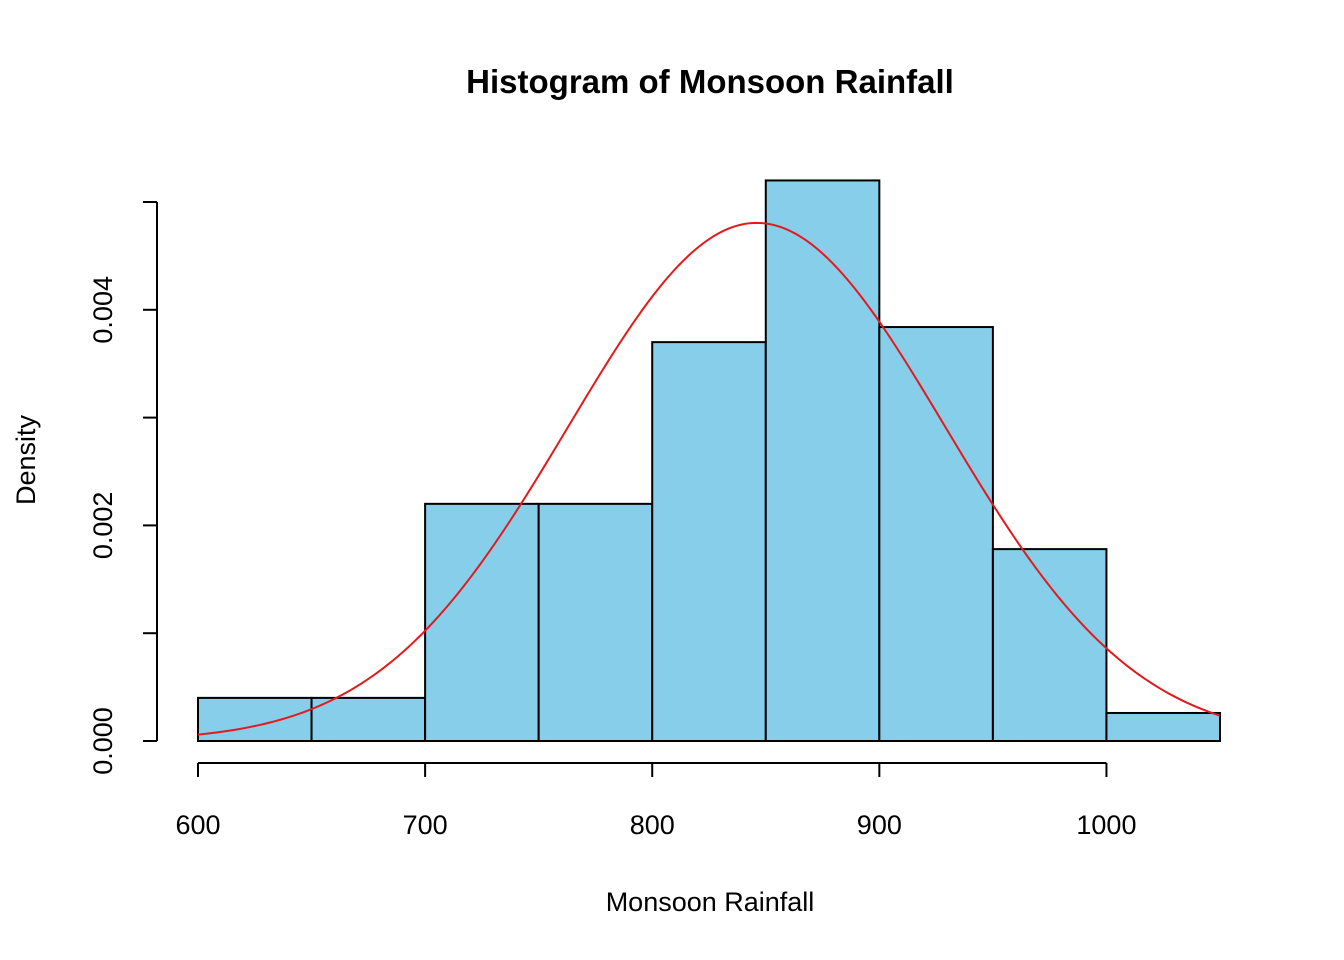 The height and width of the screenshot is (960, 1344). I want to click on chart-title: Histogram of Monsoon Rainfall, so click(710, 81).